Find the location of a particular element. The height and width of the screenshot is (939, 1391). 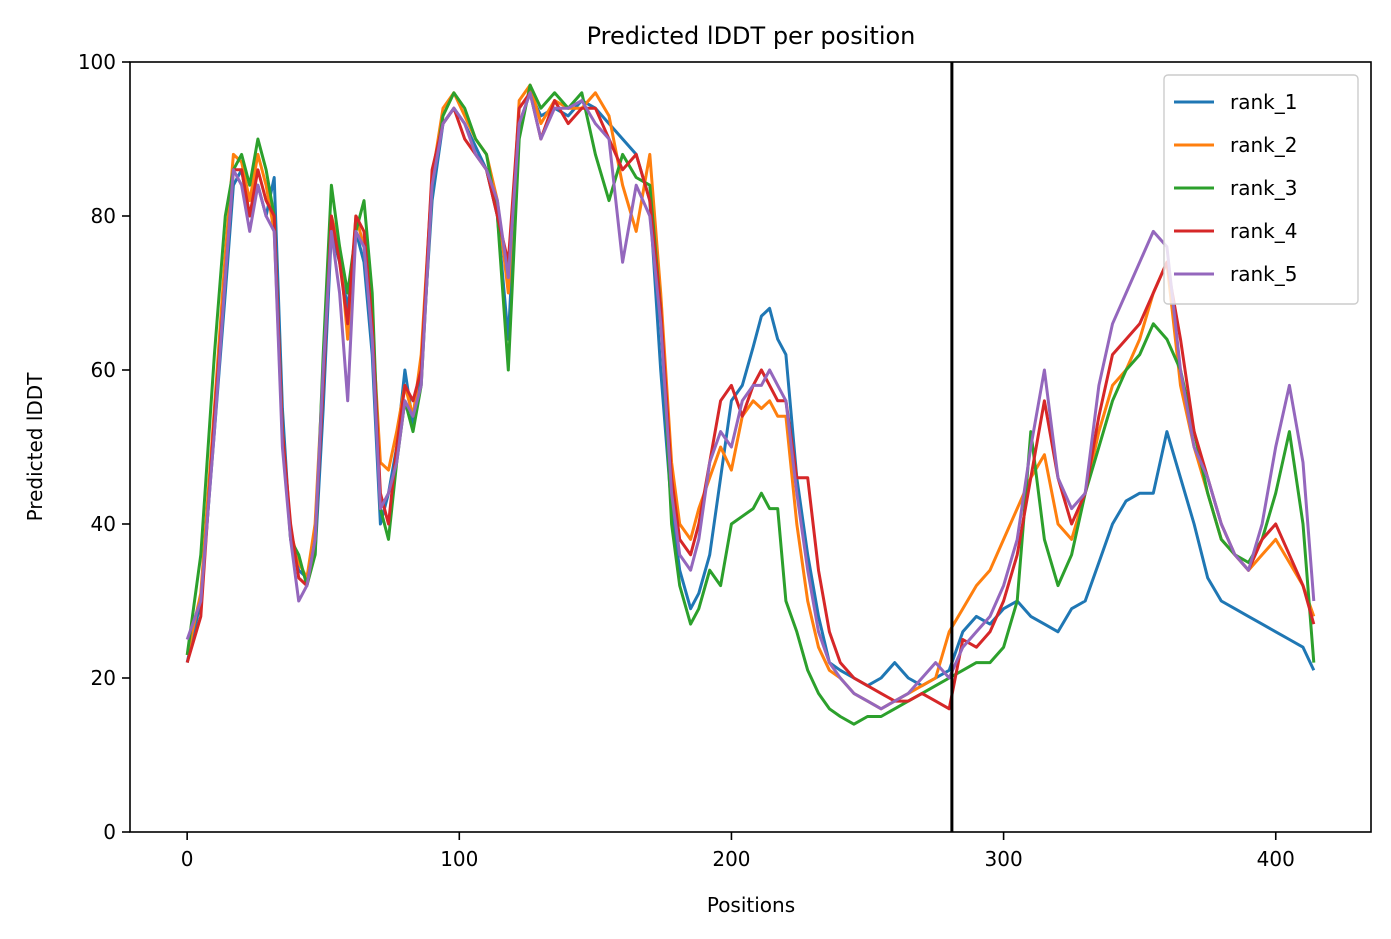

y-axis-ticks: 0 20 40 60 80 100 is located at coordinates (104, 447).